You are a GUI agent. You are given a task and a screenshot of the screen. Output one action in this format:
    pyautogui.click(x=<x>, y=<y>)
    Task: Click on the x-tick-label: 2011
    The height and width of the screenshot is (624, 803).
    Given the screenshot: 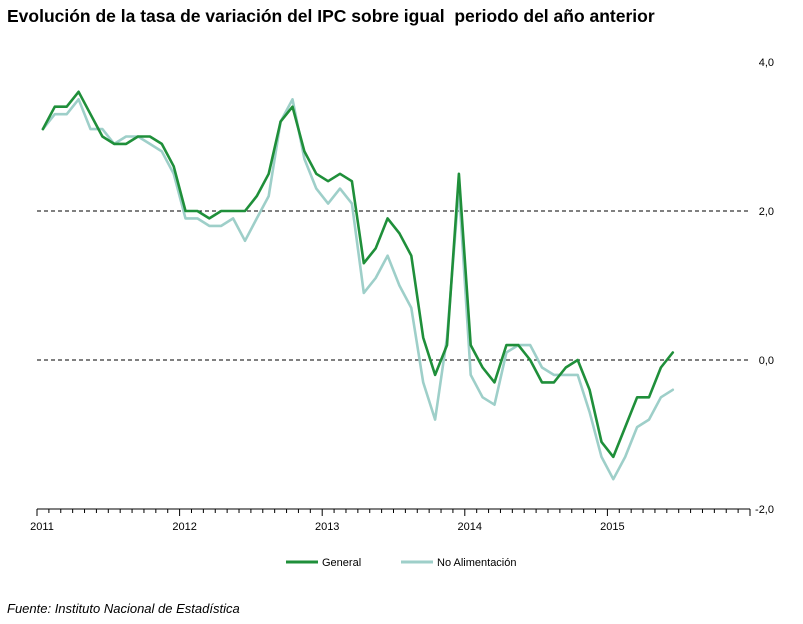 What is the action you would take?
    pyautogui.click(x=42, y=527)
    